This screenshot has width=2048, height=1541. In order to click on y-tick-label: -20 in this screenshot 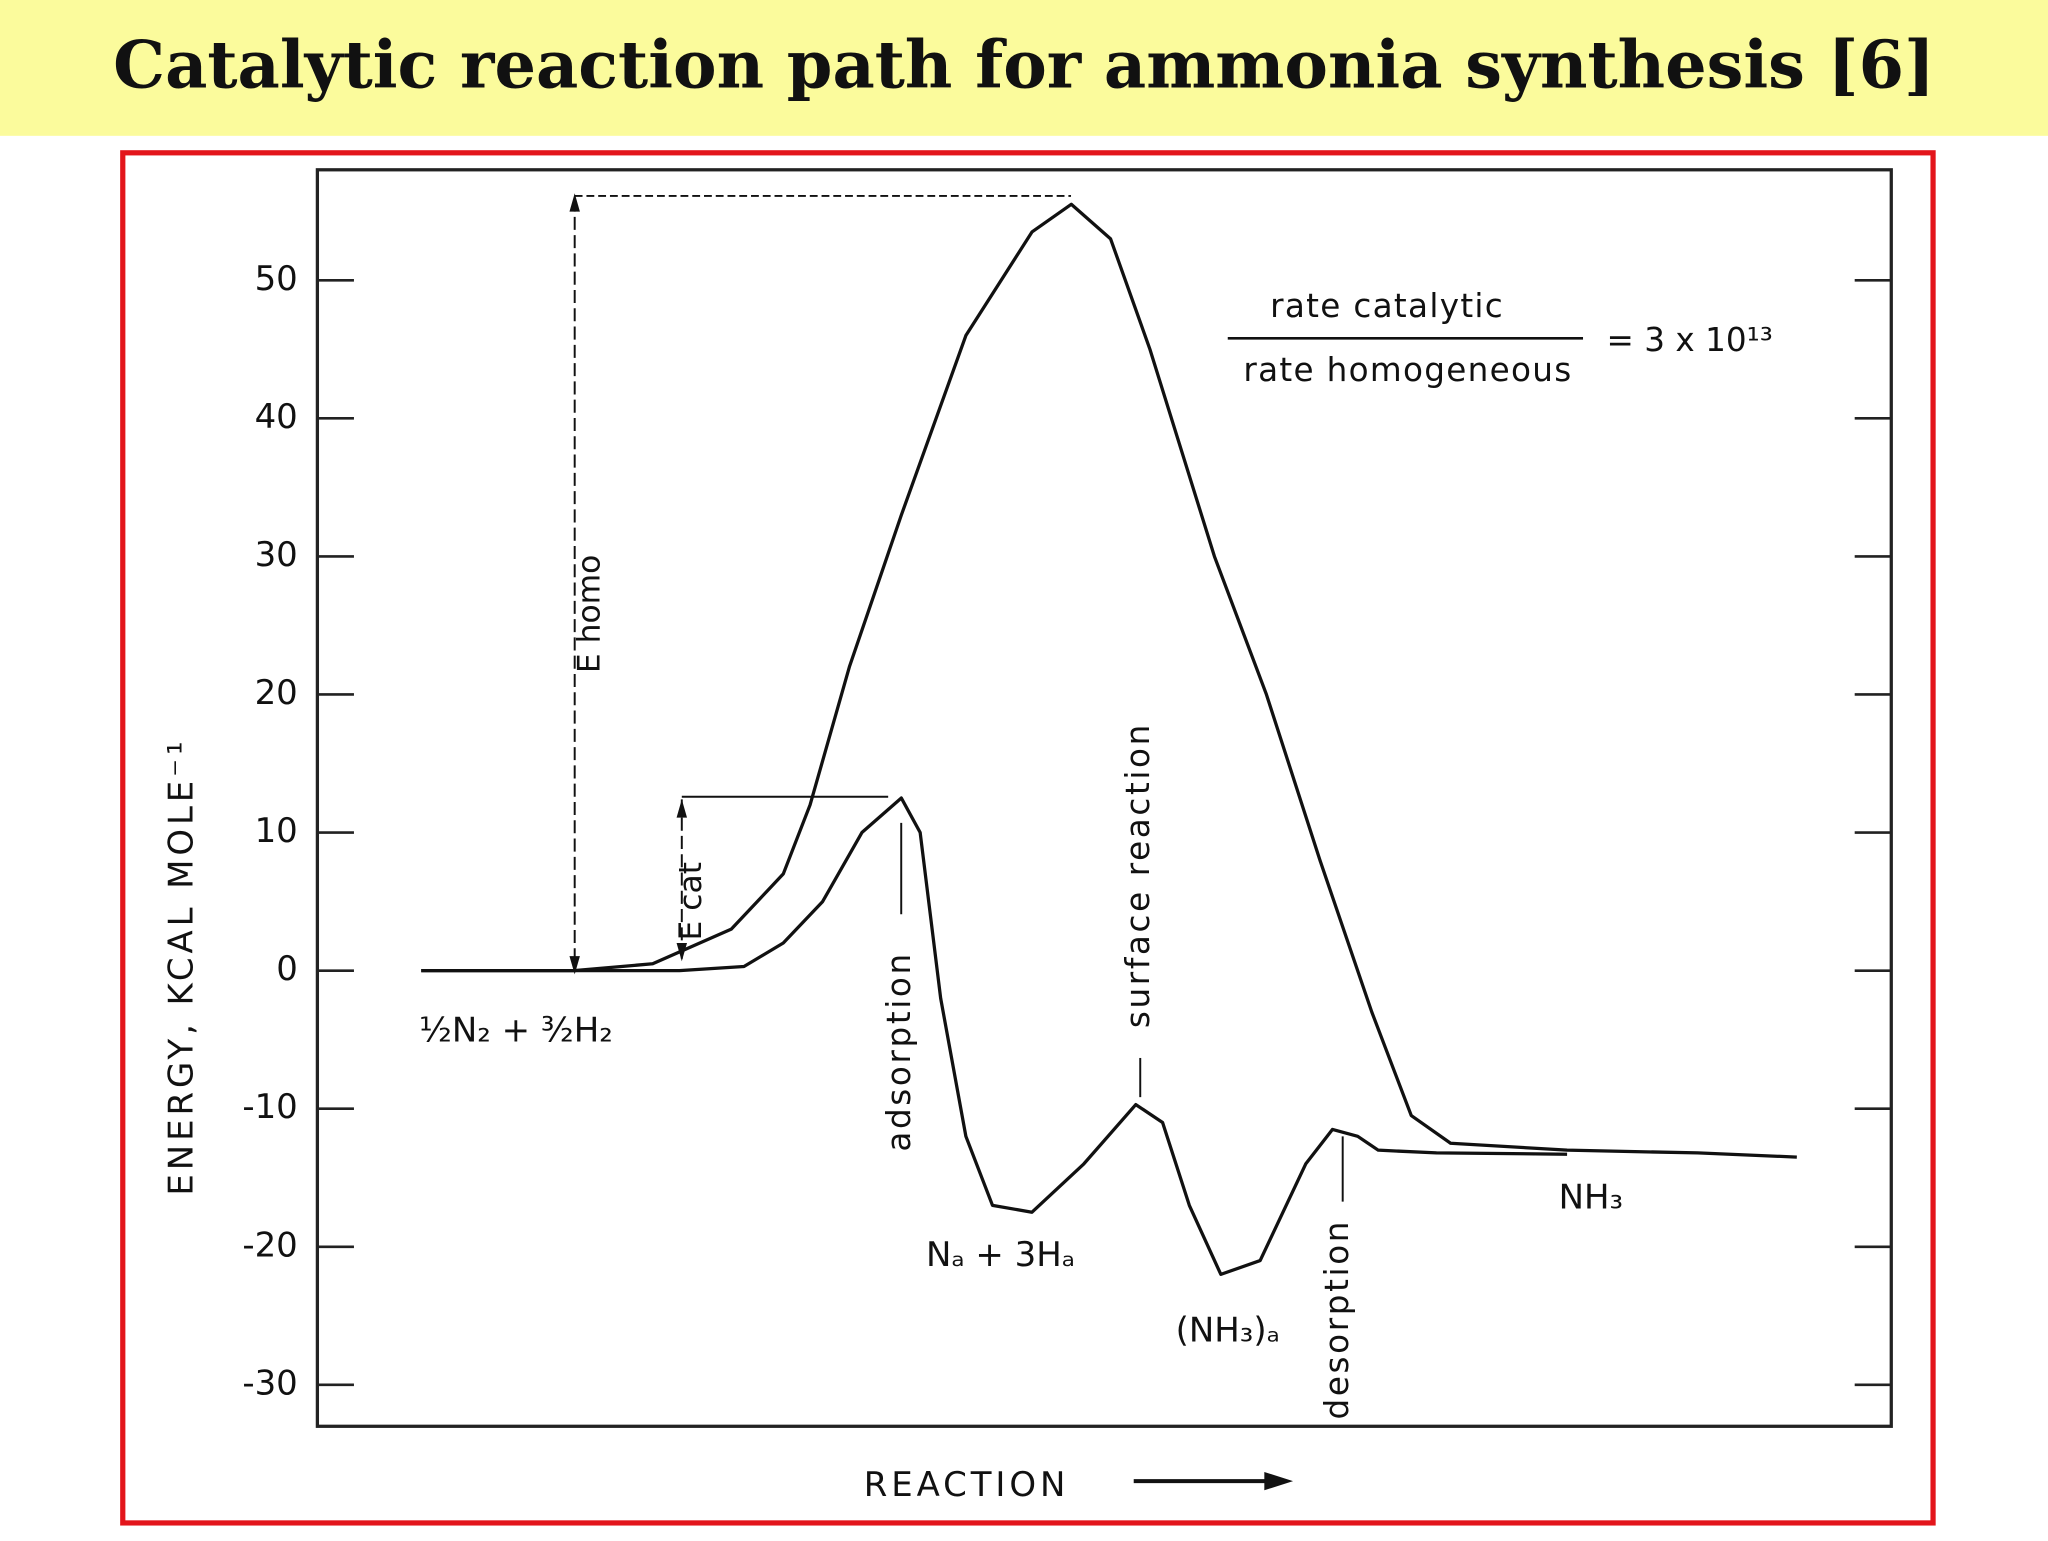, I will do `click(269, 1245)`.